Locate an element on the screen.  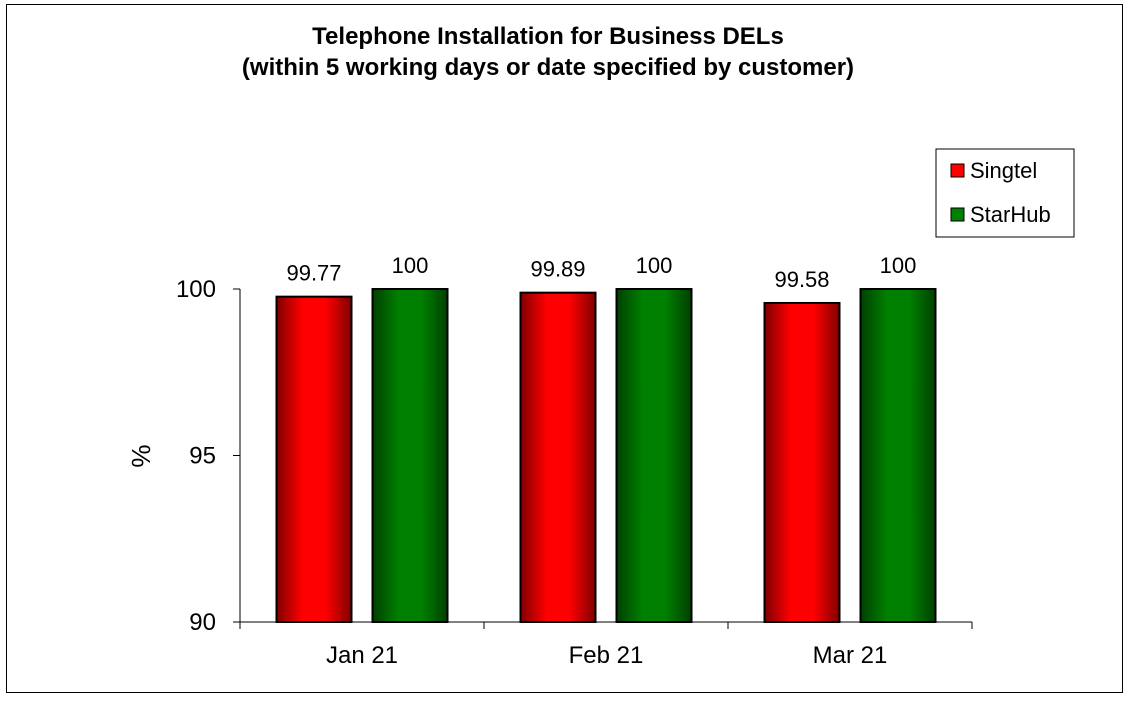
legend-label-starhub: StarHub is located at coordinates (1010, 214).